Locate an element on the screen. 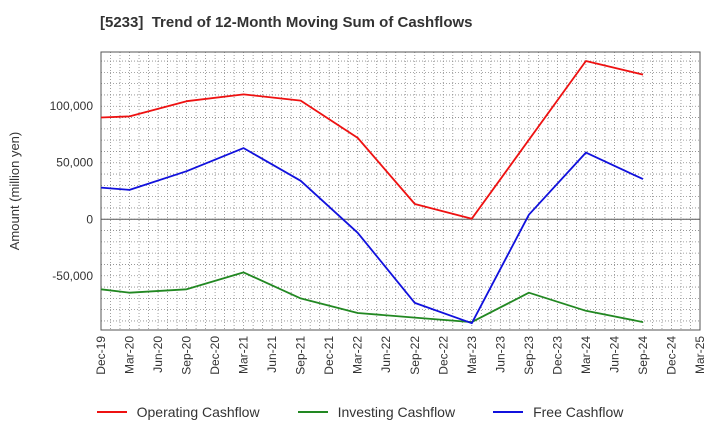 This screenshot has width=720, height=440. x-tick-label: Jun-22 is located at coordinates (386, 354).